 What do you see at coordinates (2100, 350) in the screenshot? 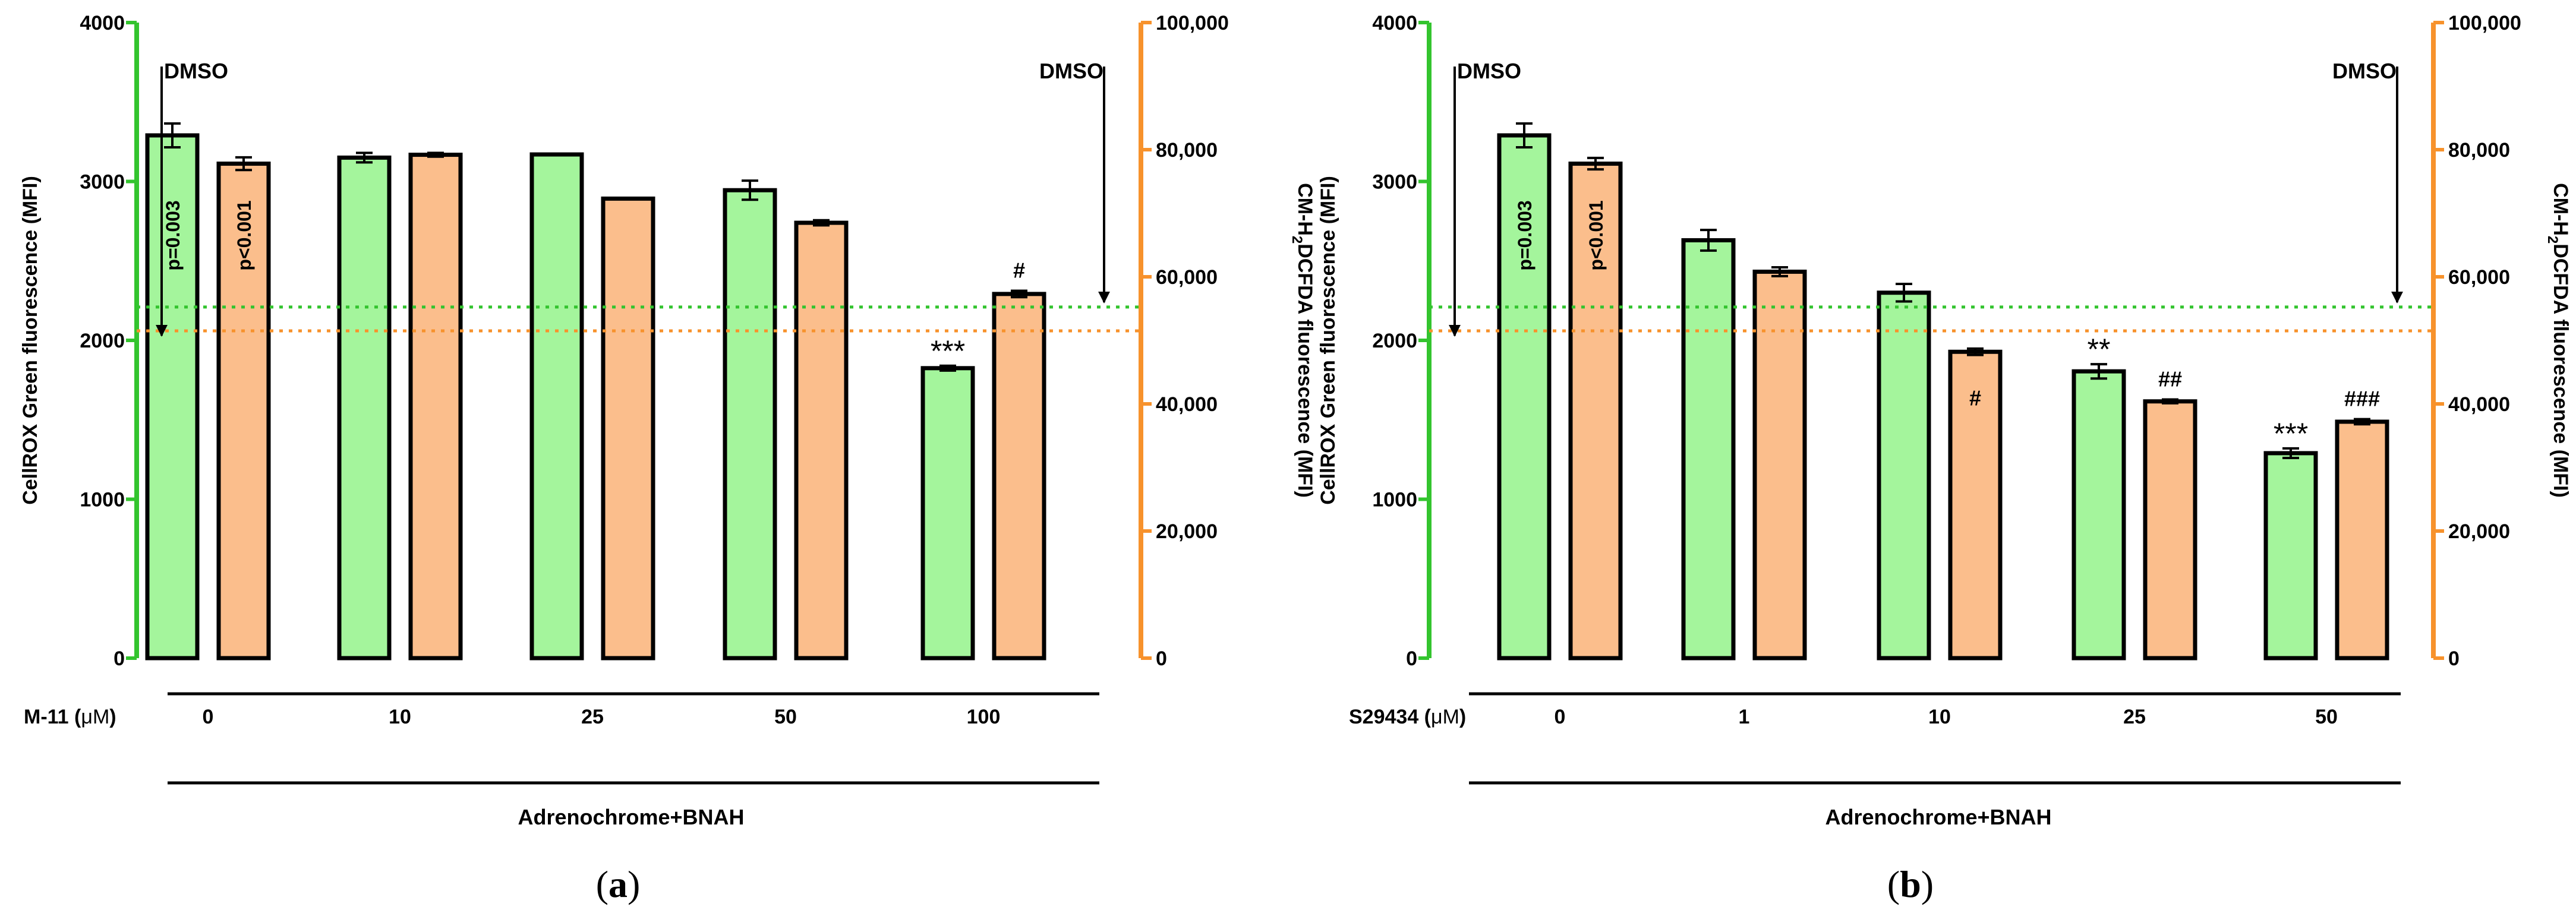
I see `significance-annotation: **` at bounding box center [2100, 350].